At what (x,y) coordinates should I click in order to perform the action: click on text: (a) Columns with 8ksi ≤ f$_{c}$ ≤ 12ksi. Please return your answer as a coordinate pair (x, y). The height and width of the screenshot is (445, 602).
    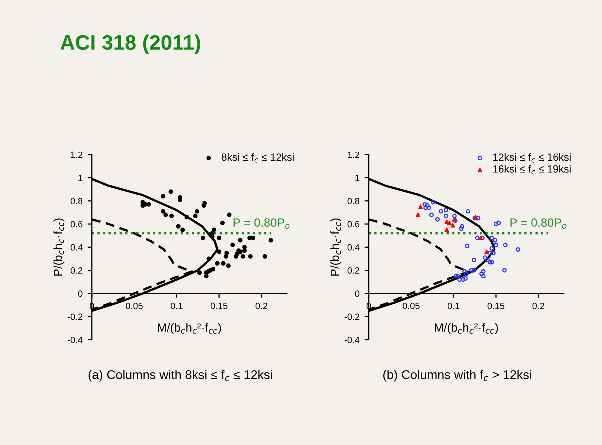
    Looking at the image, I should click on (180, 376).